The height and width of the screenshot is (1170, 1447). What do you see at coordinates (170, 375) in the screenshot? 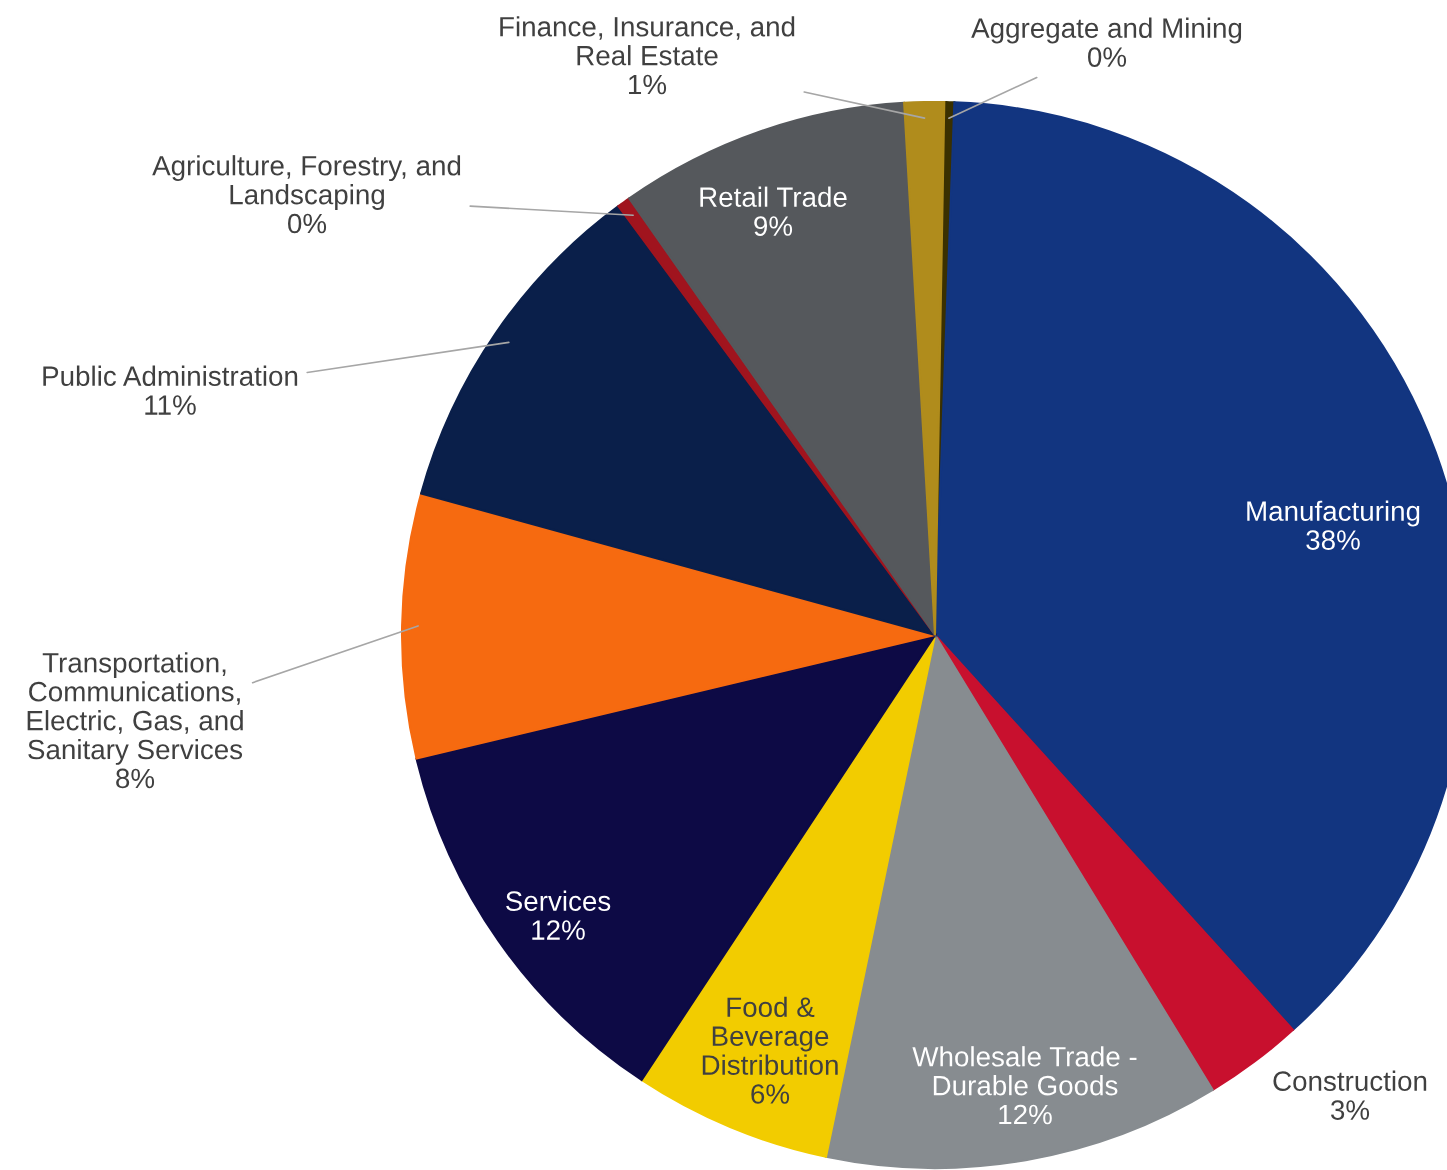
I see `slice-label: Public Administration` at bounding box center [170, 375].